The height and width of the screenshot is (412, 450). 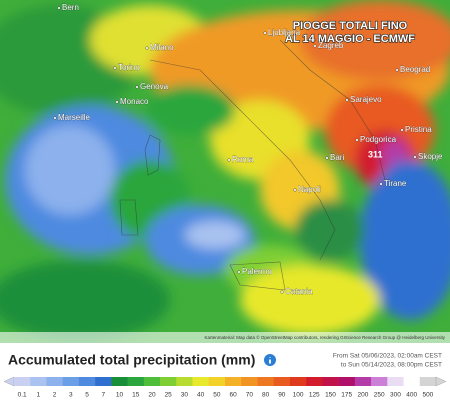 What do you see at coordinates (415, 69) in the screenshot?
I see `place-label: Beograd` at bounding box center [415, 69].